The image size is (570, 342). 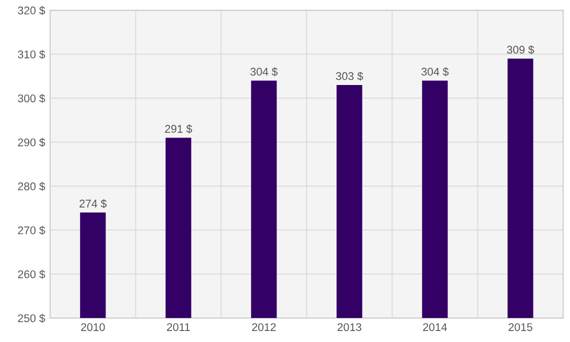 I want to click on x-tick-label: 2012, so click(x=264, y=327).